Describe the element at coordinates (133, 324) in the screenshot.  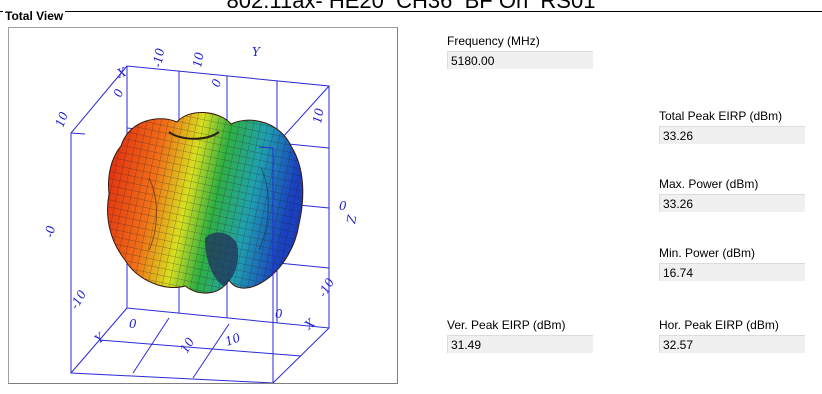
I see `tick-bottom-zero: 0` at that location.